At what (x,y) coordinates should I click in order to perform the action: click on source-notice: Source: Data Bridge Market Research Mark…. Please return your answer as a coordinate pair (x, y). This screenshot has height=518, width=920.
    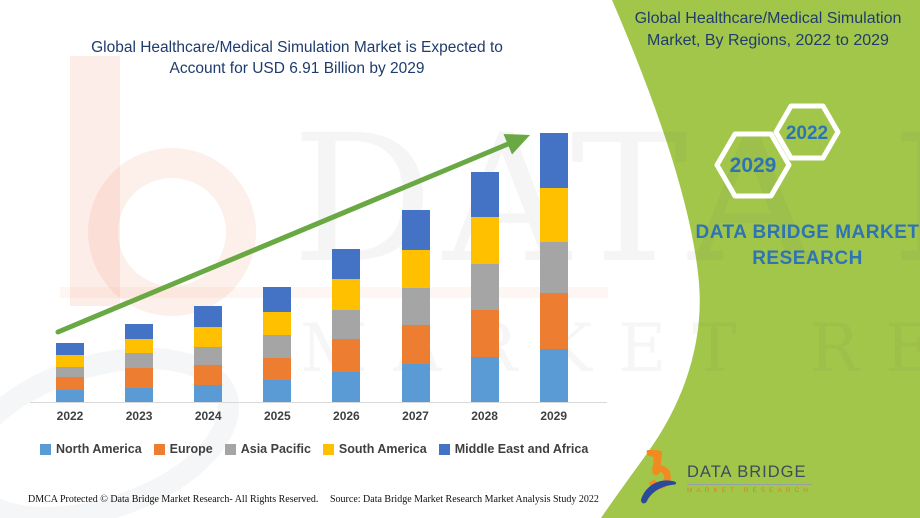
    Looking at the image, I should click on (464, 499).